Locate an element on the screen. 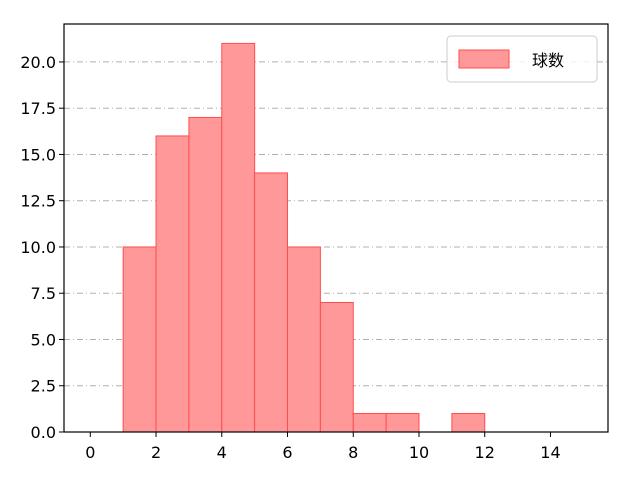 The height and width of the screenshot is (484, 640). legend-box is located at coordinates (522, 59).